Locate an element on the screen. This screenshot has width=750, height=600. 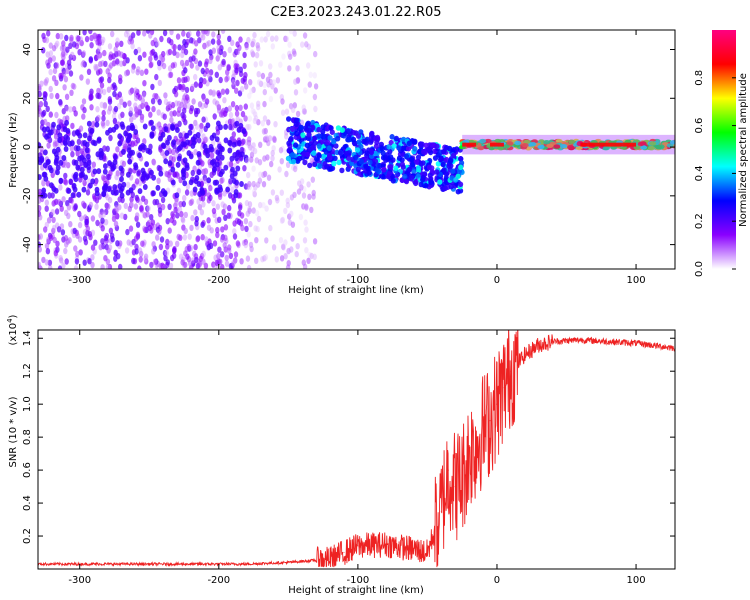
colorbar-ticks: 0.0 0.2 0.4 0.6 0.8 is located at coordinates (715, 173).